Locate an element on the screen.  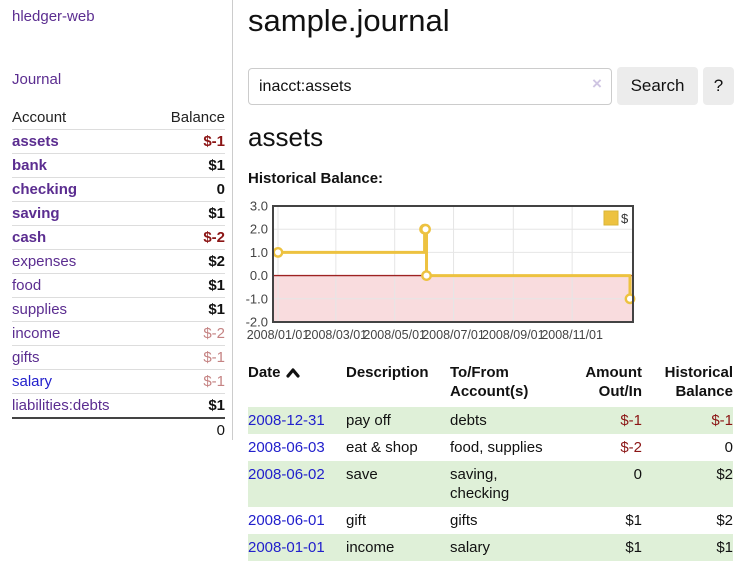
account-balance: $2 is located at coordinates (182, 261).